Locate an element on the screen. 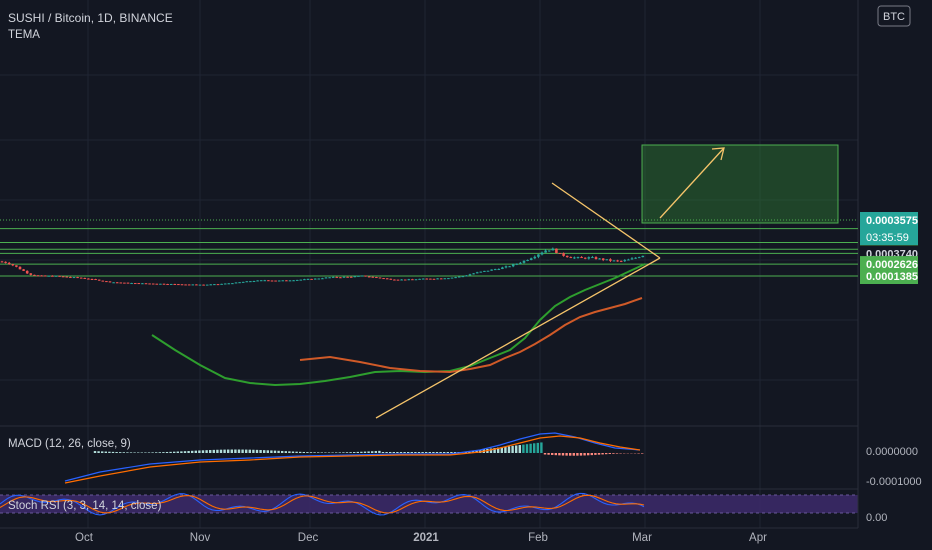  stoch-tick-label: 0.00 is located at coordinates (876, 518).